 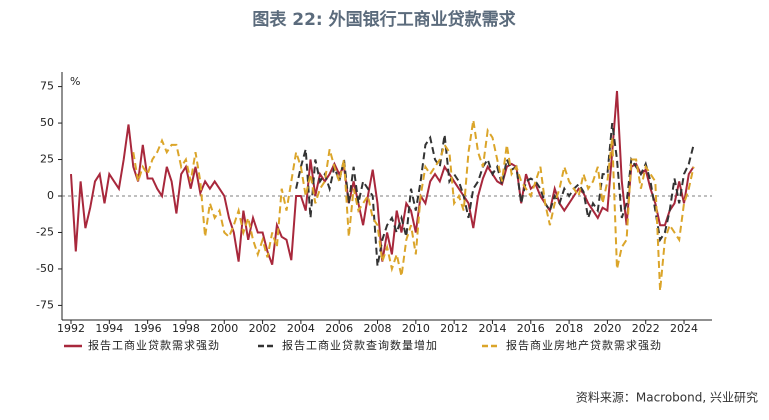 What do you see at coordinates (45, 268) in the screenshot?
I see `y-tick-label: -50` at bounding box center [45, 268].